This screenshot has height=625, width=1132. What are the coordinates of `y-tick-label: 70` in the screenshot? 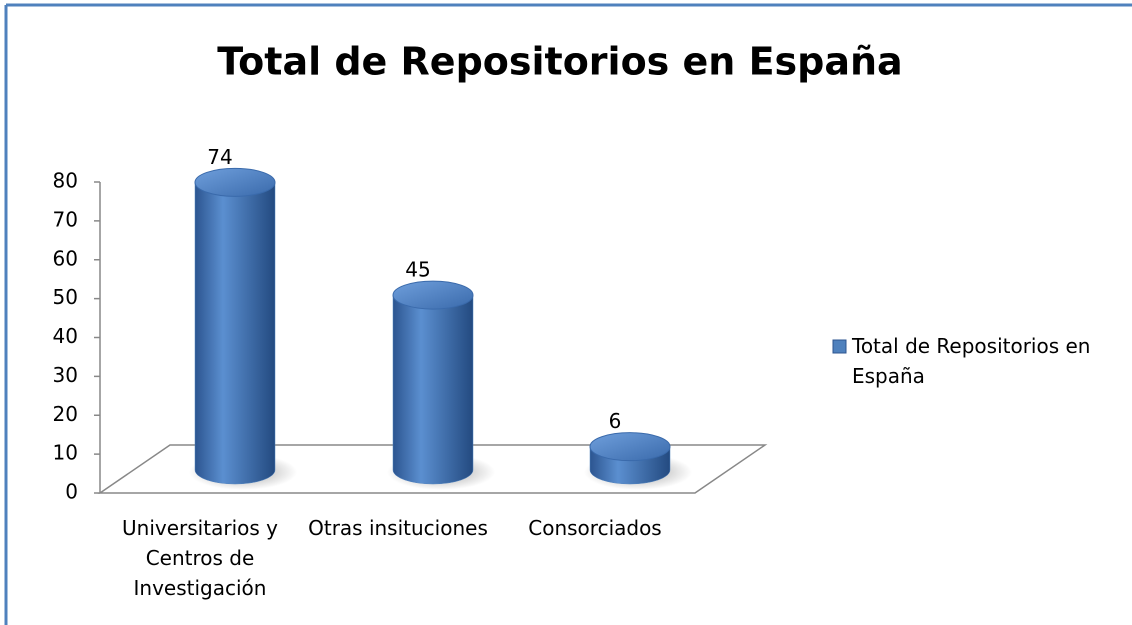 It's located at (65, 219).